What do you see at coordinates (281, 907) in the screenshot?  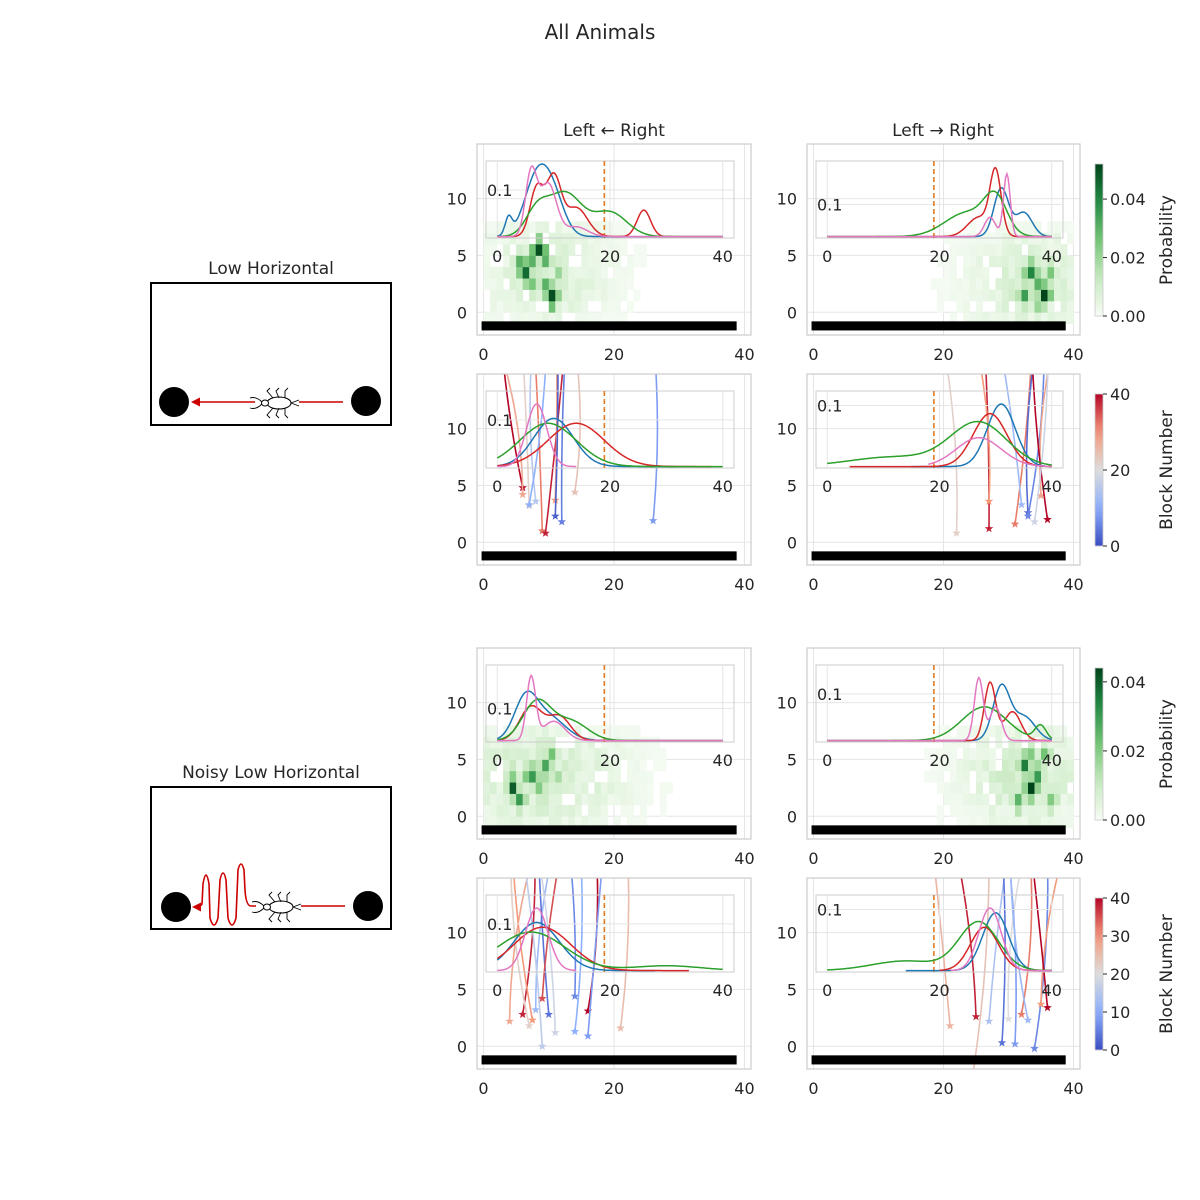 I see `bug-body` at bounding box center [281, 907].